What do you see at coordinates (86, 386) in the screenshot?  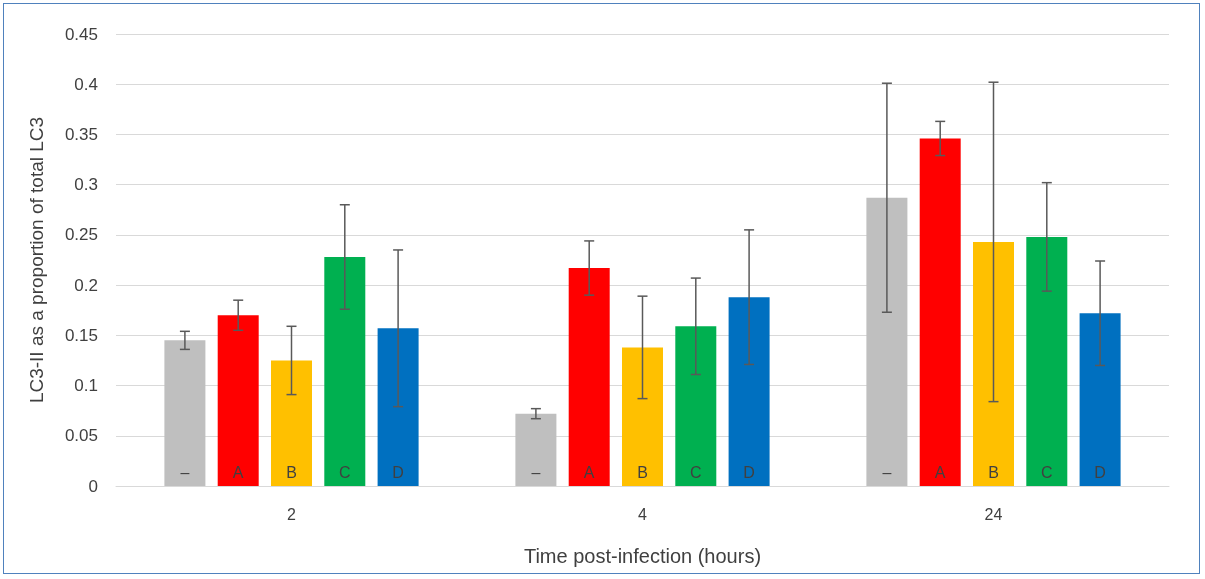 I see `y-tick-label: 0.1` at bounding box center [86, 386].